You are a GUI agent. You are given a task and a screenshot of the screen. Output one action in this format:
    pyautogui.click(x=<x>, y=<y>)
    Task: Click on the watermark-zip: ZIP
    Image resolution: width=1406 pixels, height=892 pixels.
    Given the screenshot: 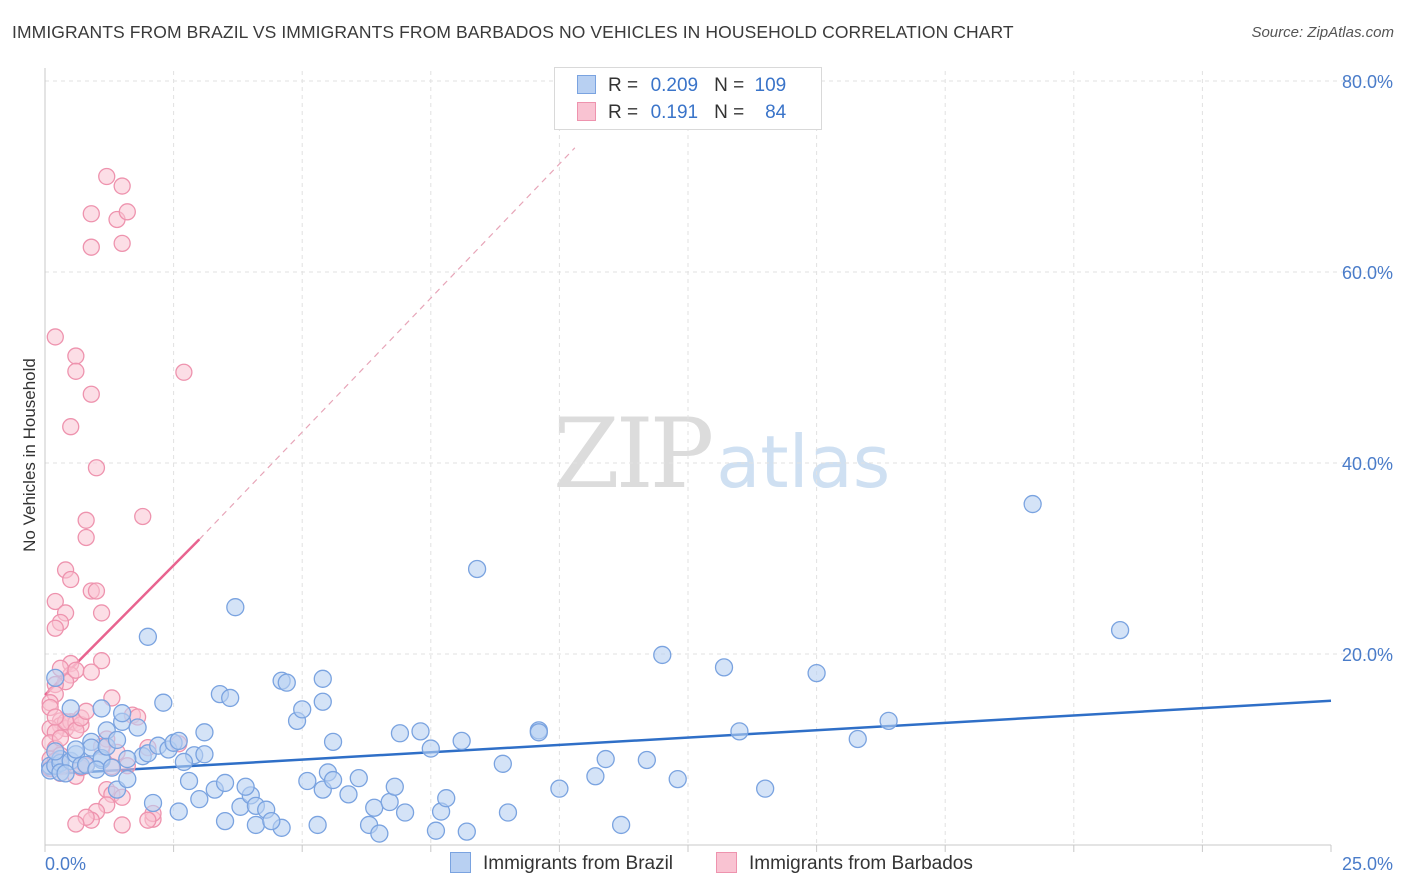 What is the action you would take?
    pyautogui.click(x=633, y=454)
    